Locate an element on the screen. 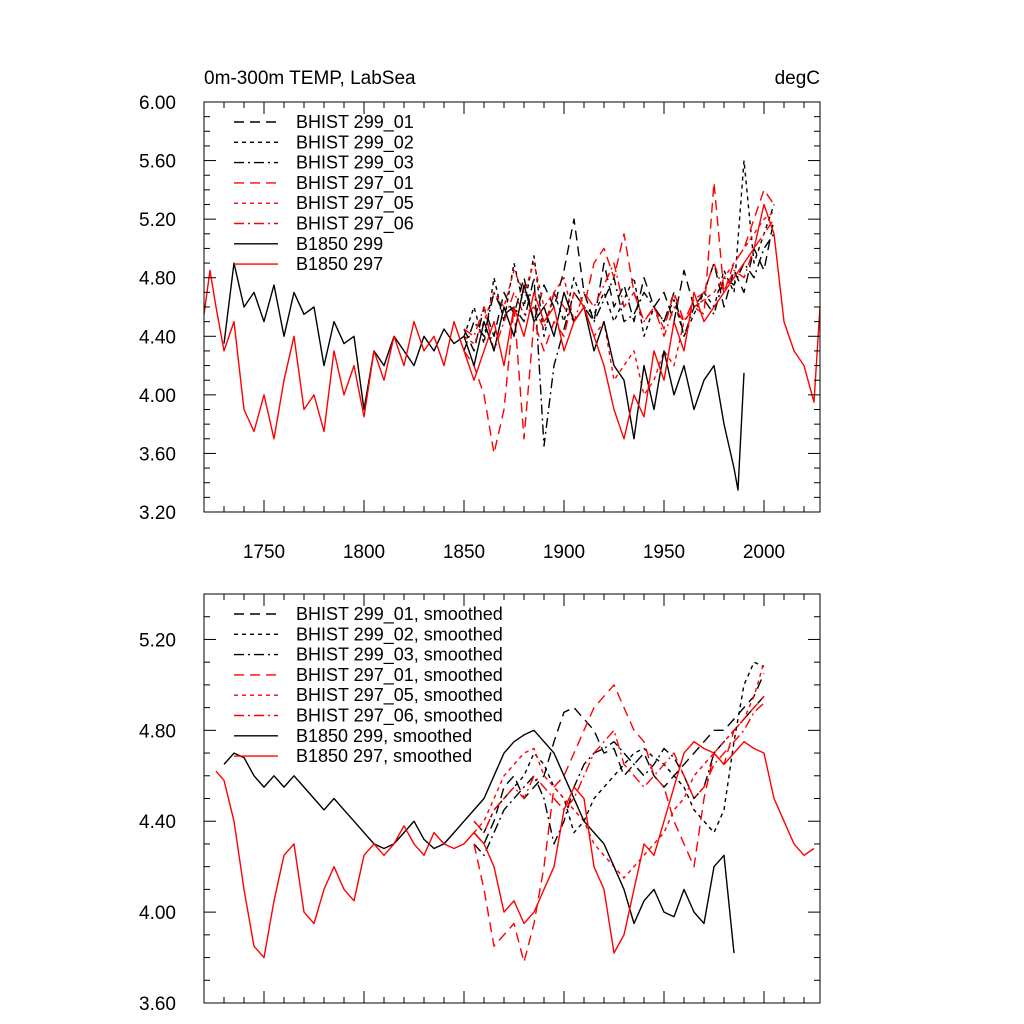 This screenshot has width=1024, height=1024. legend-label: B1850 299 is located at coordinates (339, 244).